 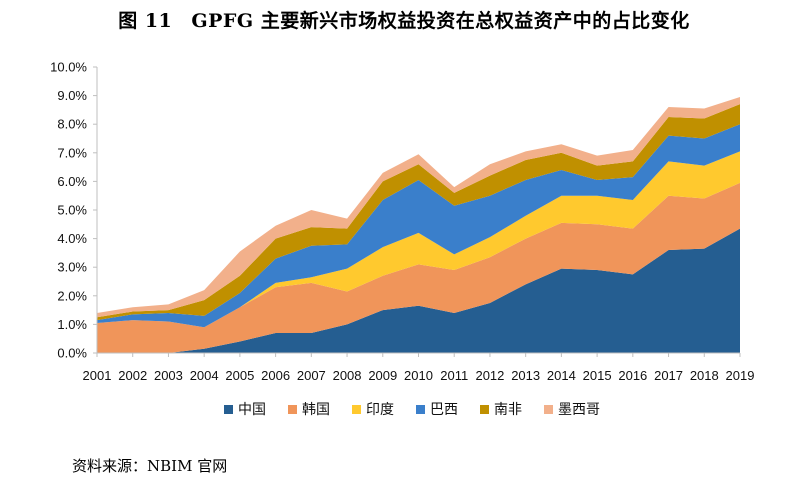 I want to click on legend-label-韩国: 韩国, so click(x=316, y=410).